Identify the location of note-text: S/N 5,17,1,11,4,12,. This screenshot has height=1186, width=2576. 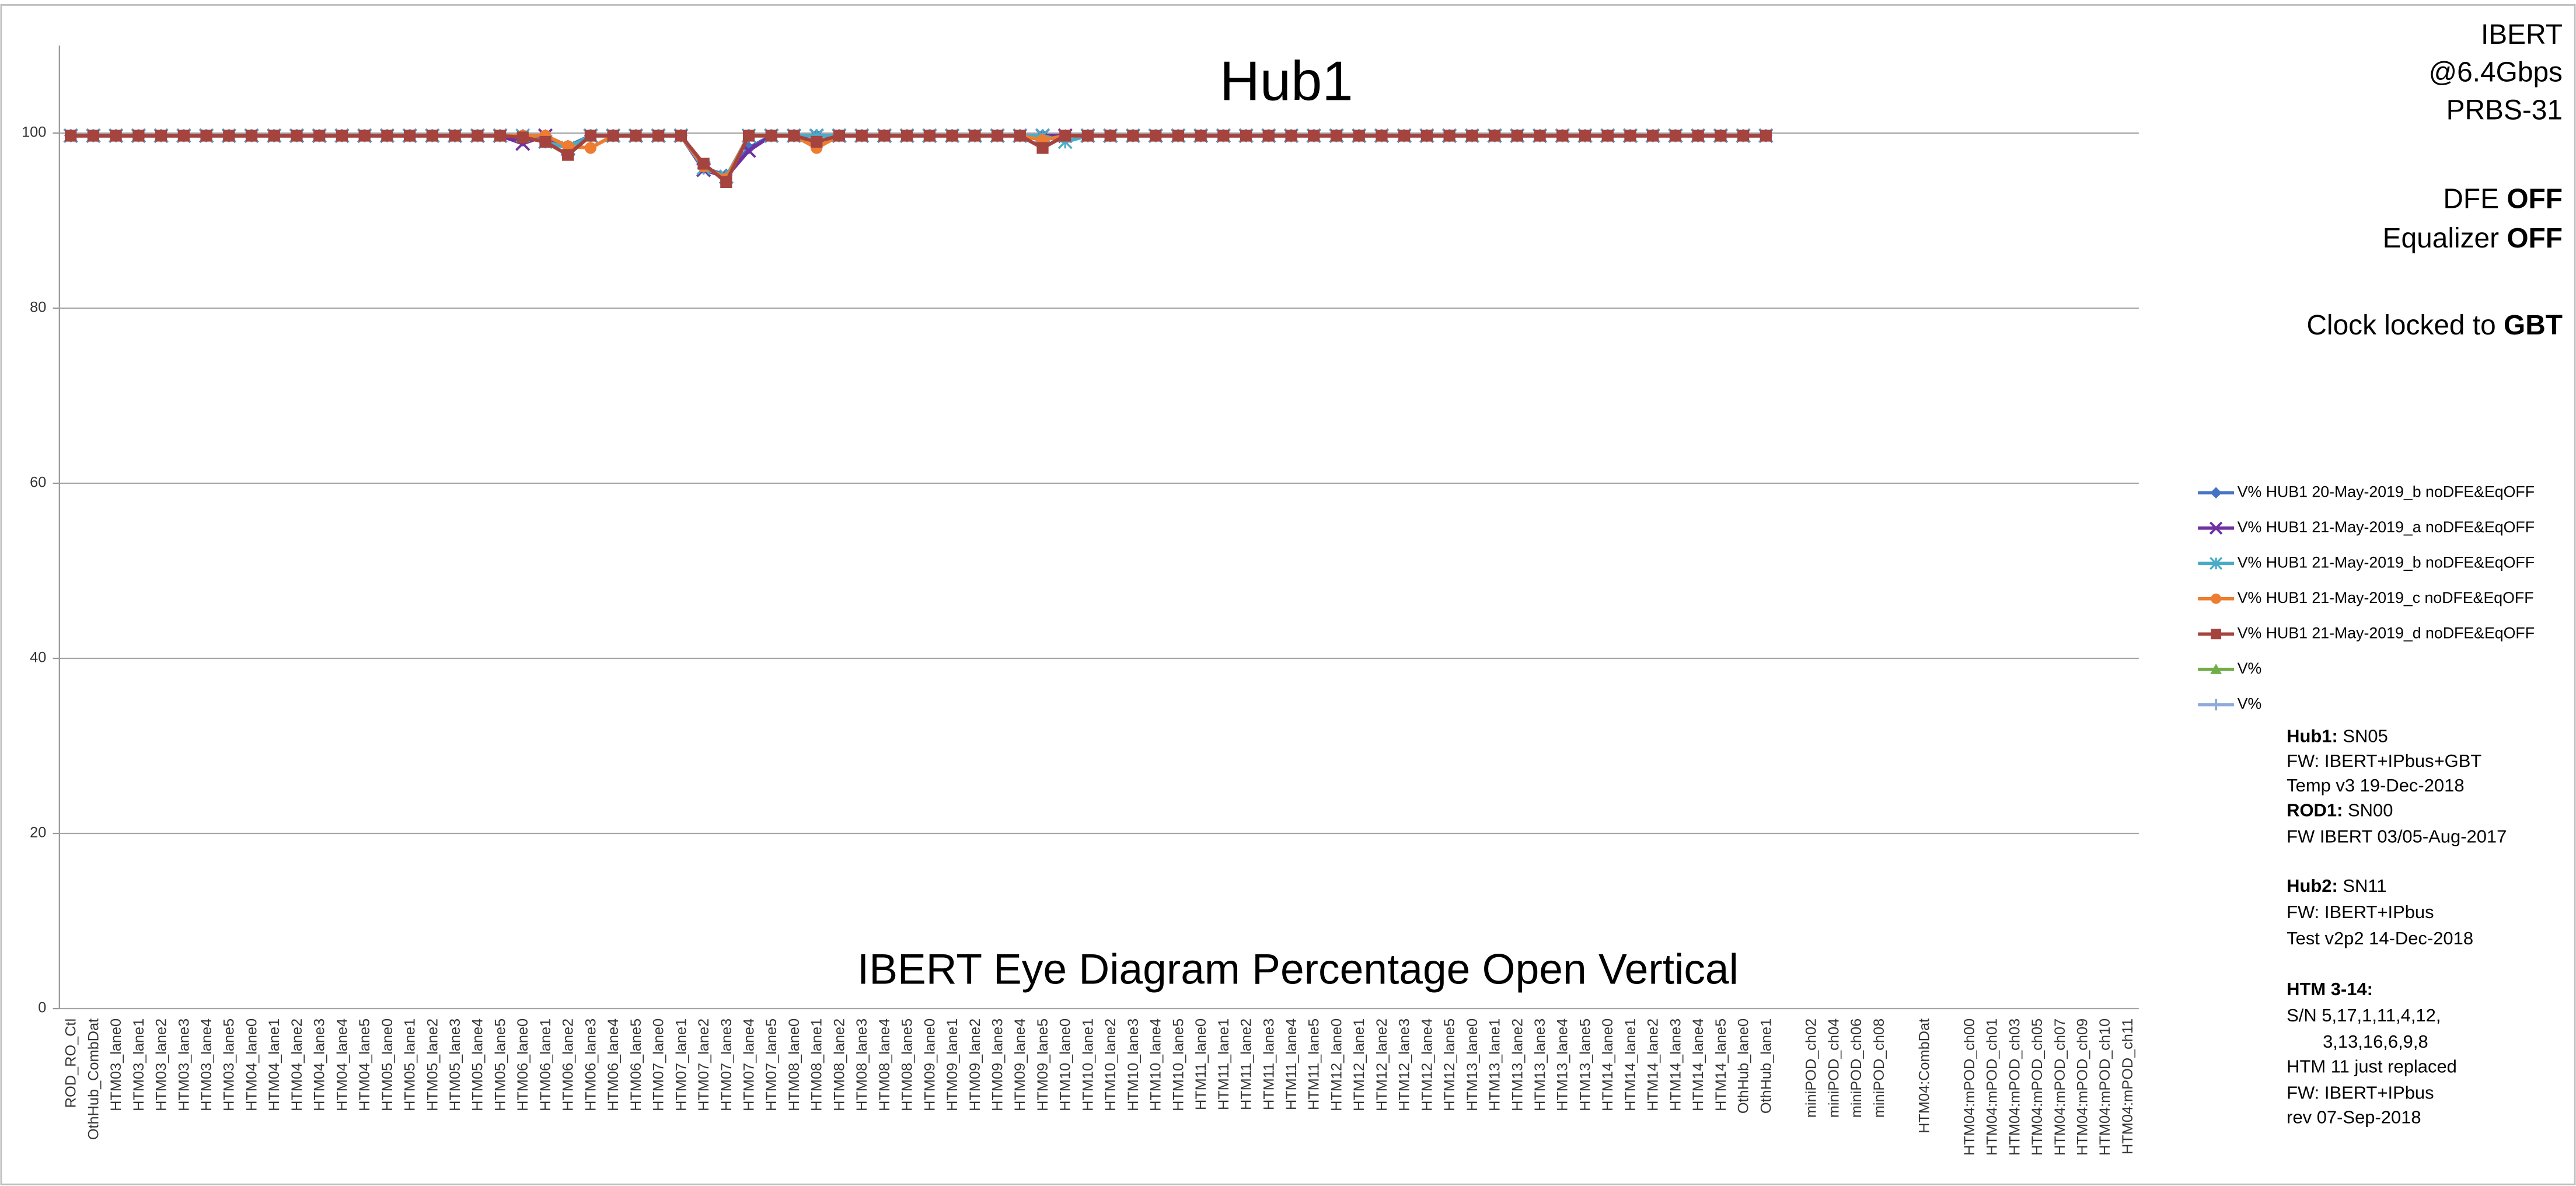
(2364, 1015).